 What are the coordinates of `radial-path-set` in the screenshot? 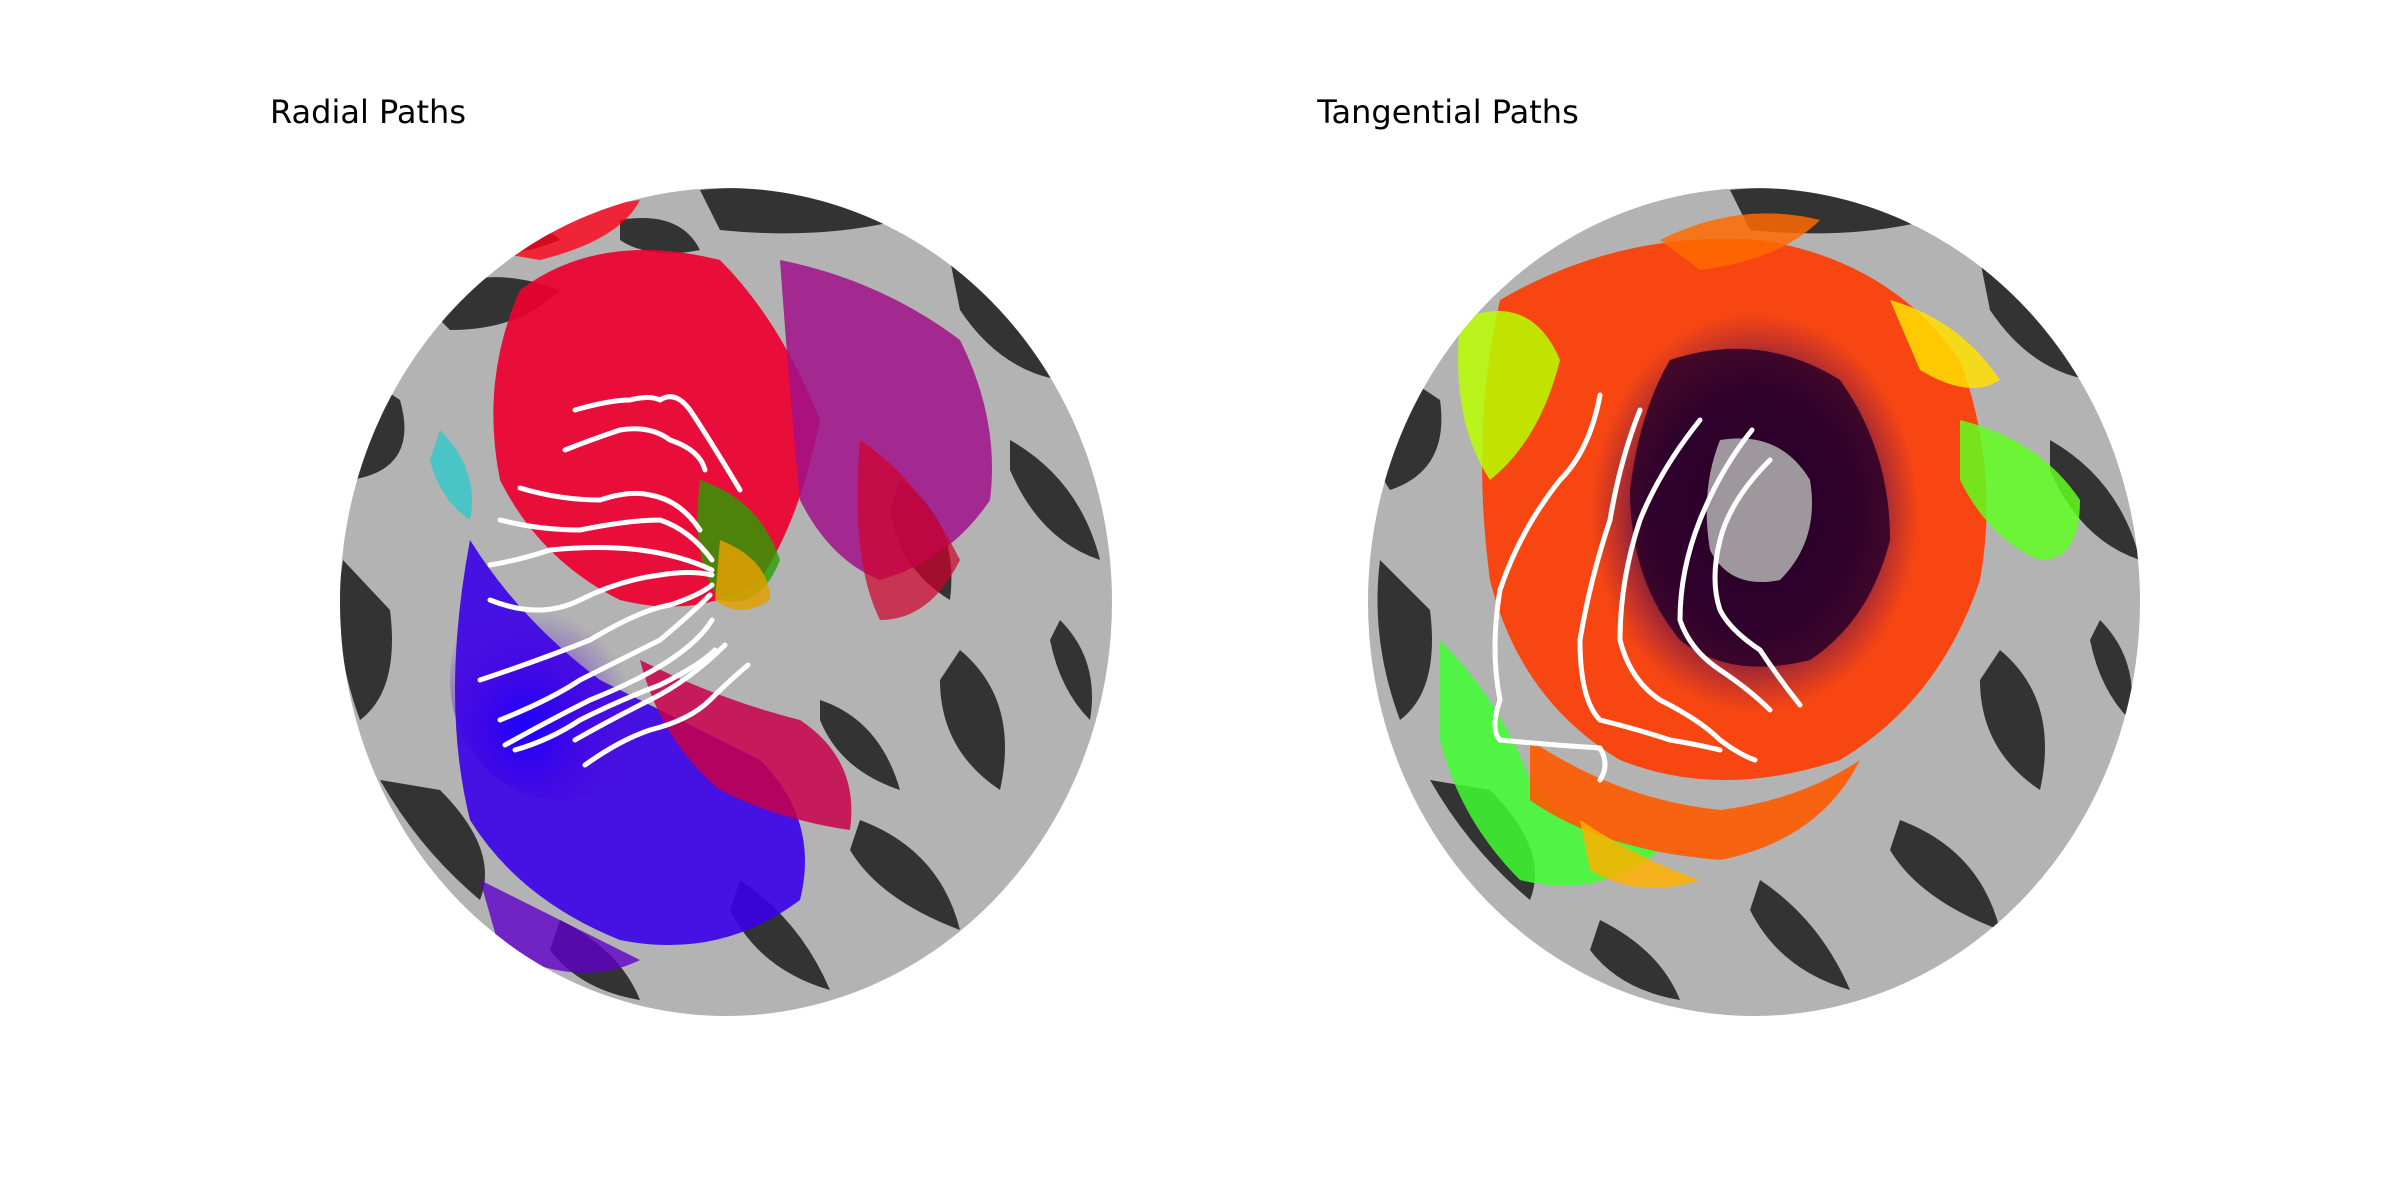 It's located at (614, 581).